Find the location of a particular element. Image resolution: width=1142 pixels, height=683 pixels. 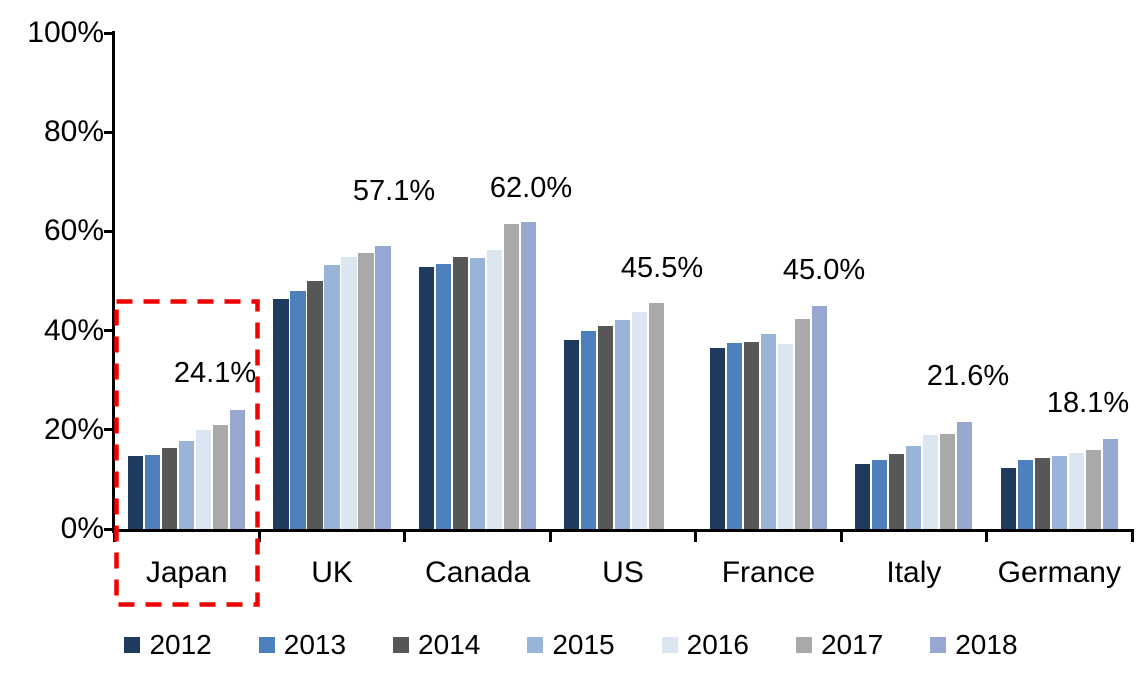

legend-label-2015: 2015 is located at coordinates (583, 644).